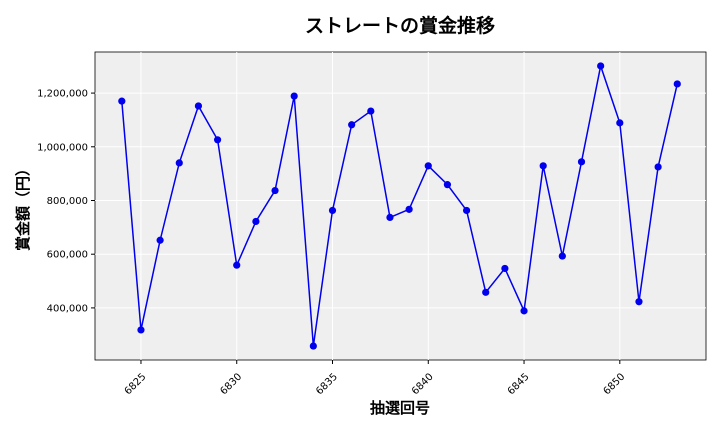  Describe the element at coordinates (62, 147) in the screenshot. I see `y-tick-label: 1,000,000` at that location.